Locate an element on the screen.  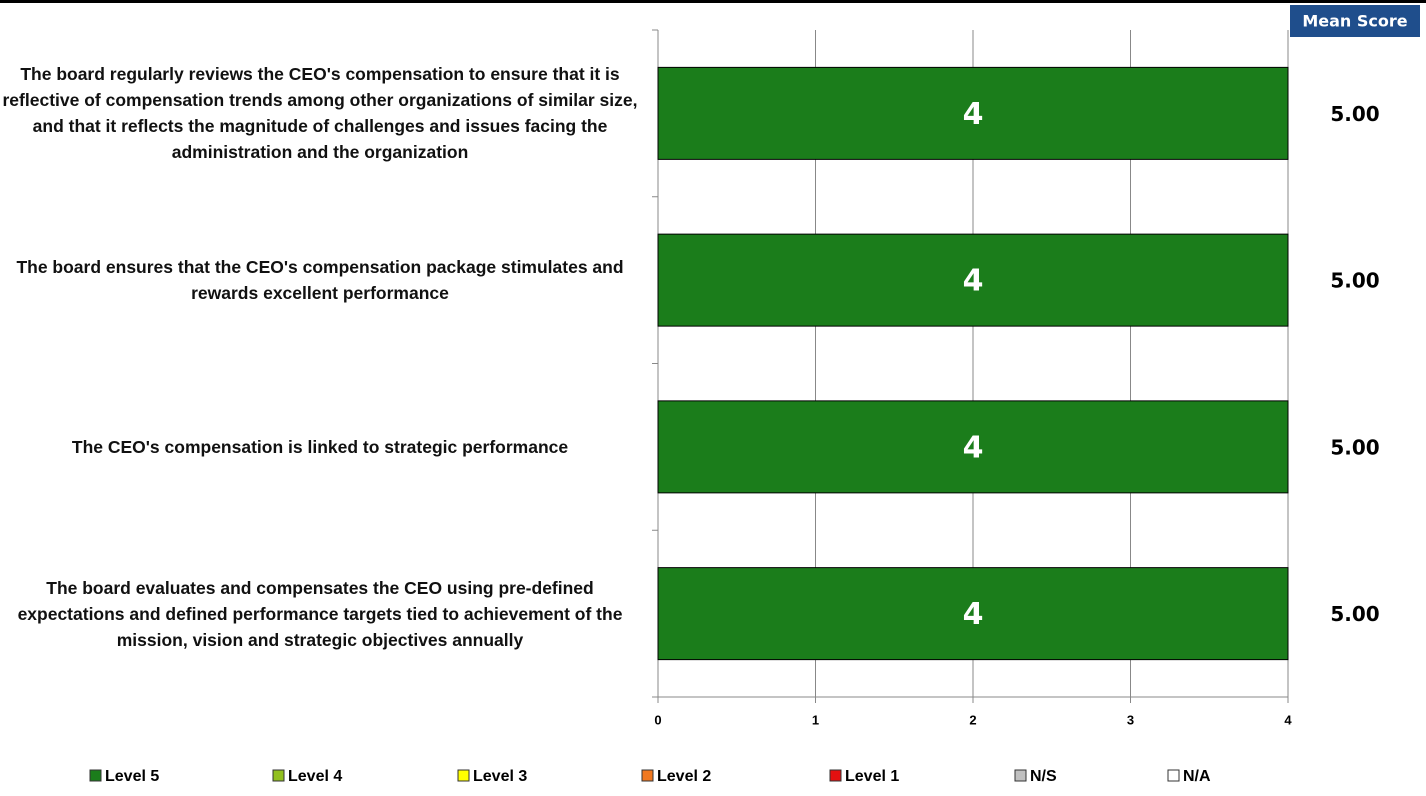
top-border is located at coordinates (713, 1).